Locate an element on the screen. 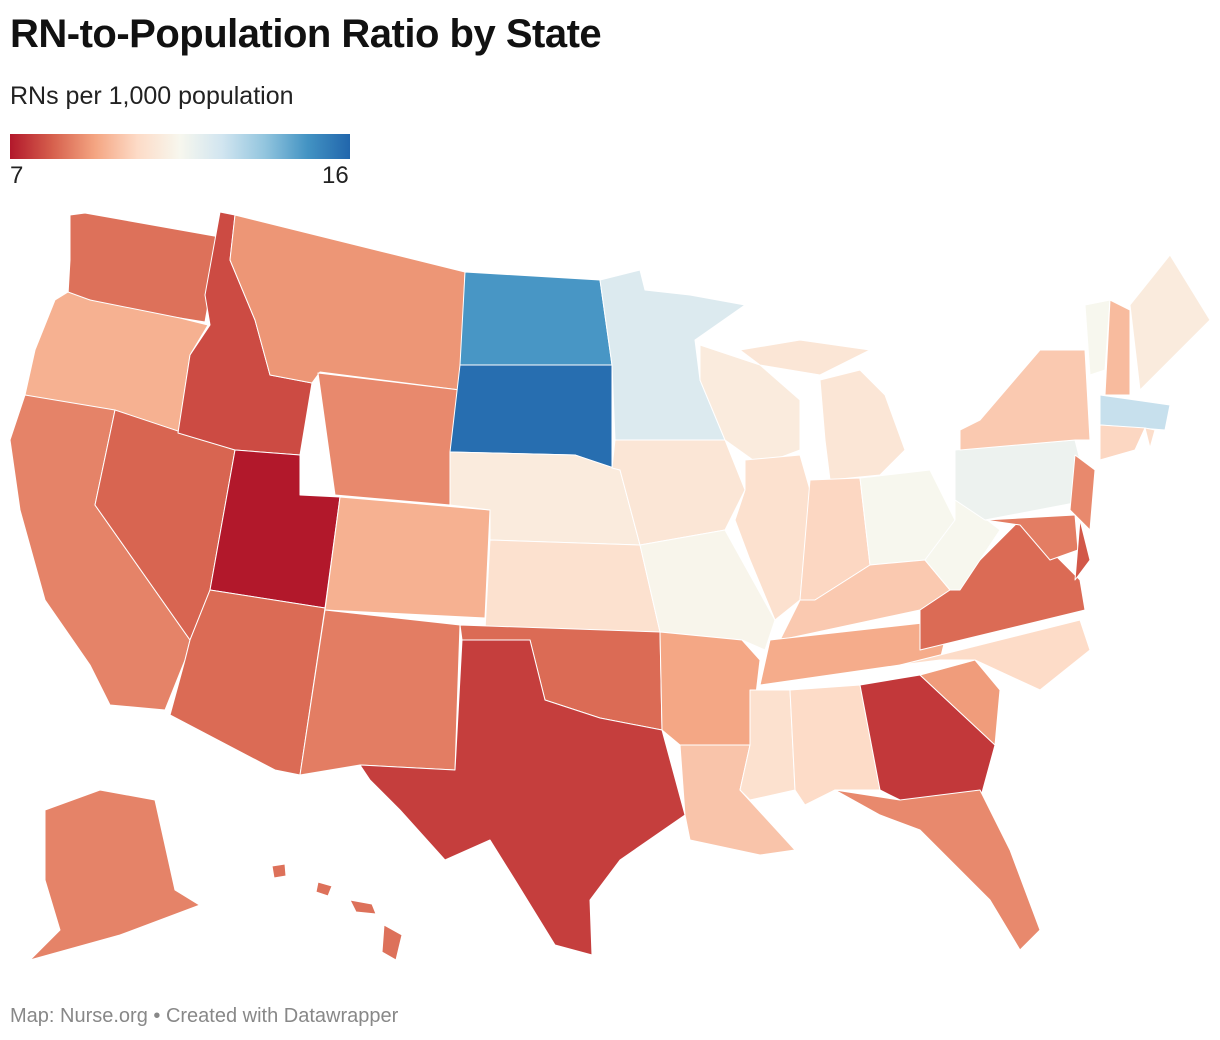 The width and height of the screenshot is (1220, 1040). state-nh is located at coordinates (1117, 347).